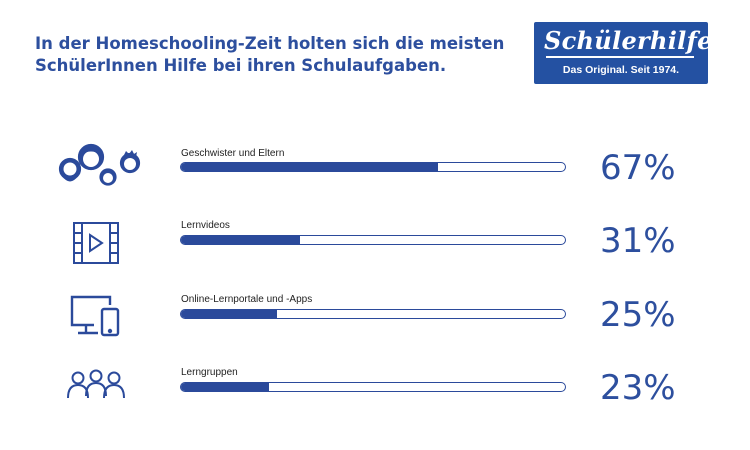 This screenshot has height=450, width=750. Describe the element at coordinates (634, 40) in the screenshot. I see `logo-wordmark: Schülerhilfe!` at that location.